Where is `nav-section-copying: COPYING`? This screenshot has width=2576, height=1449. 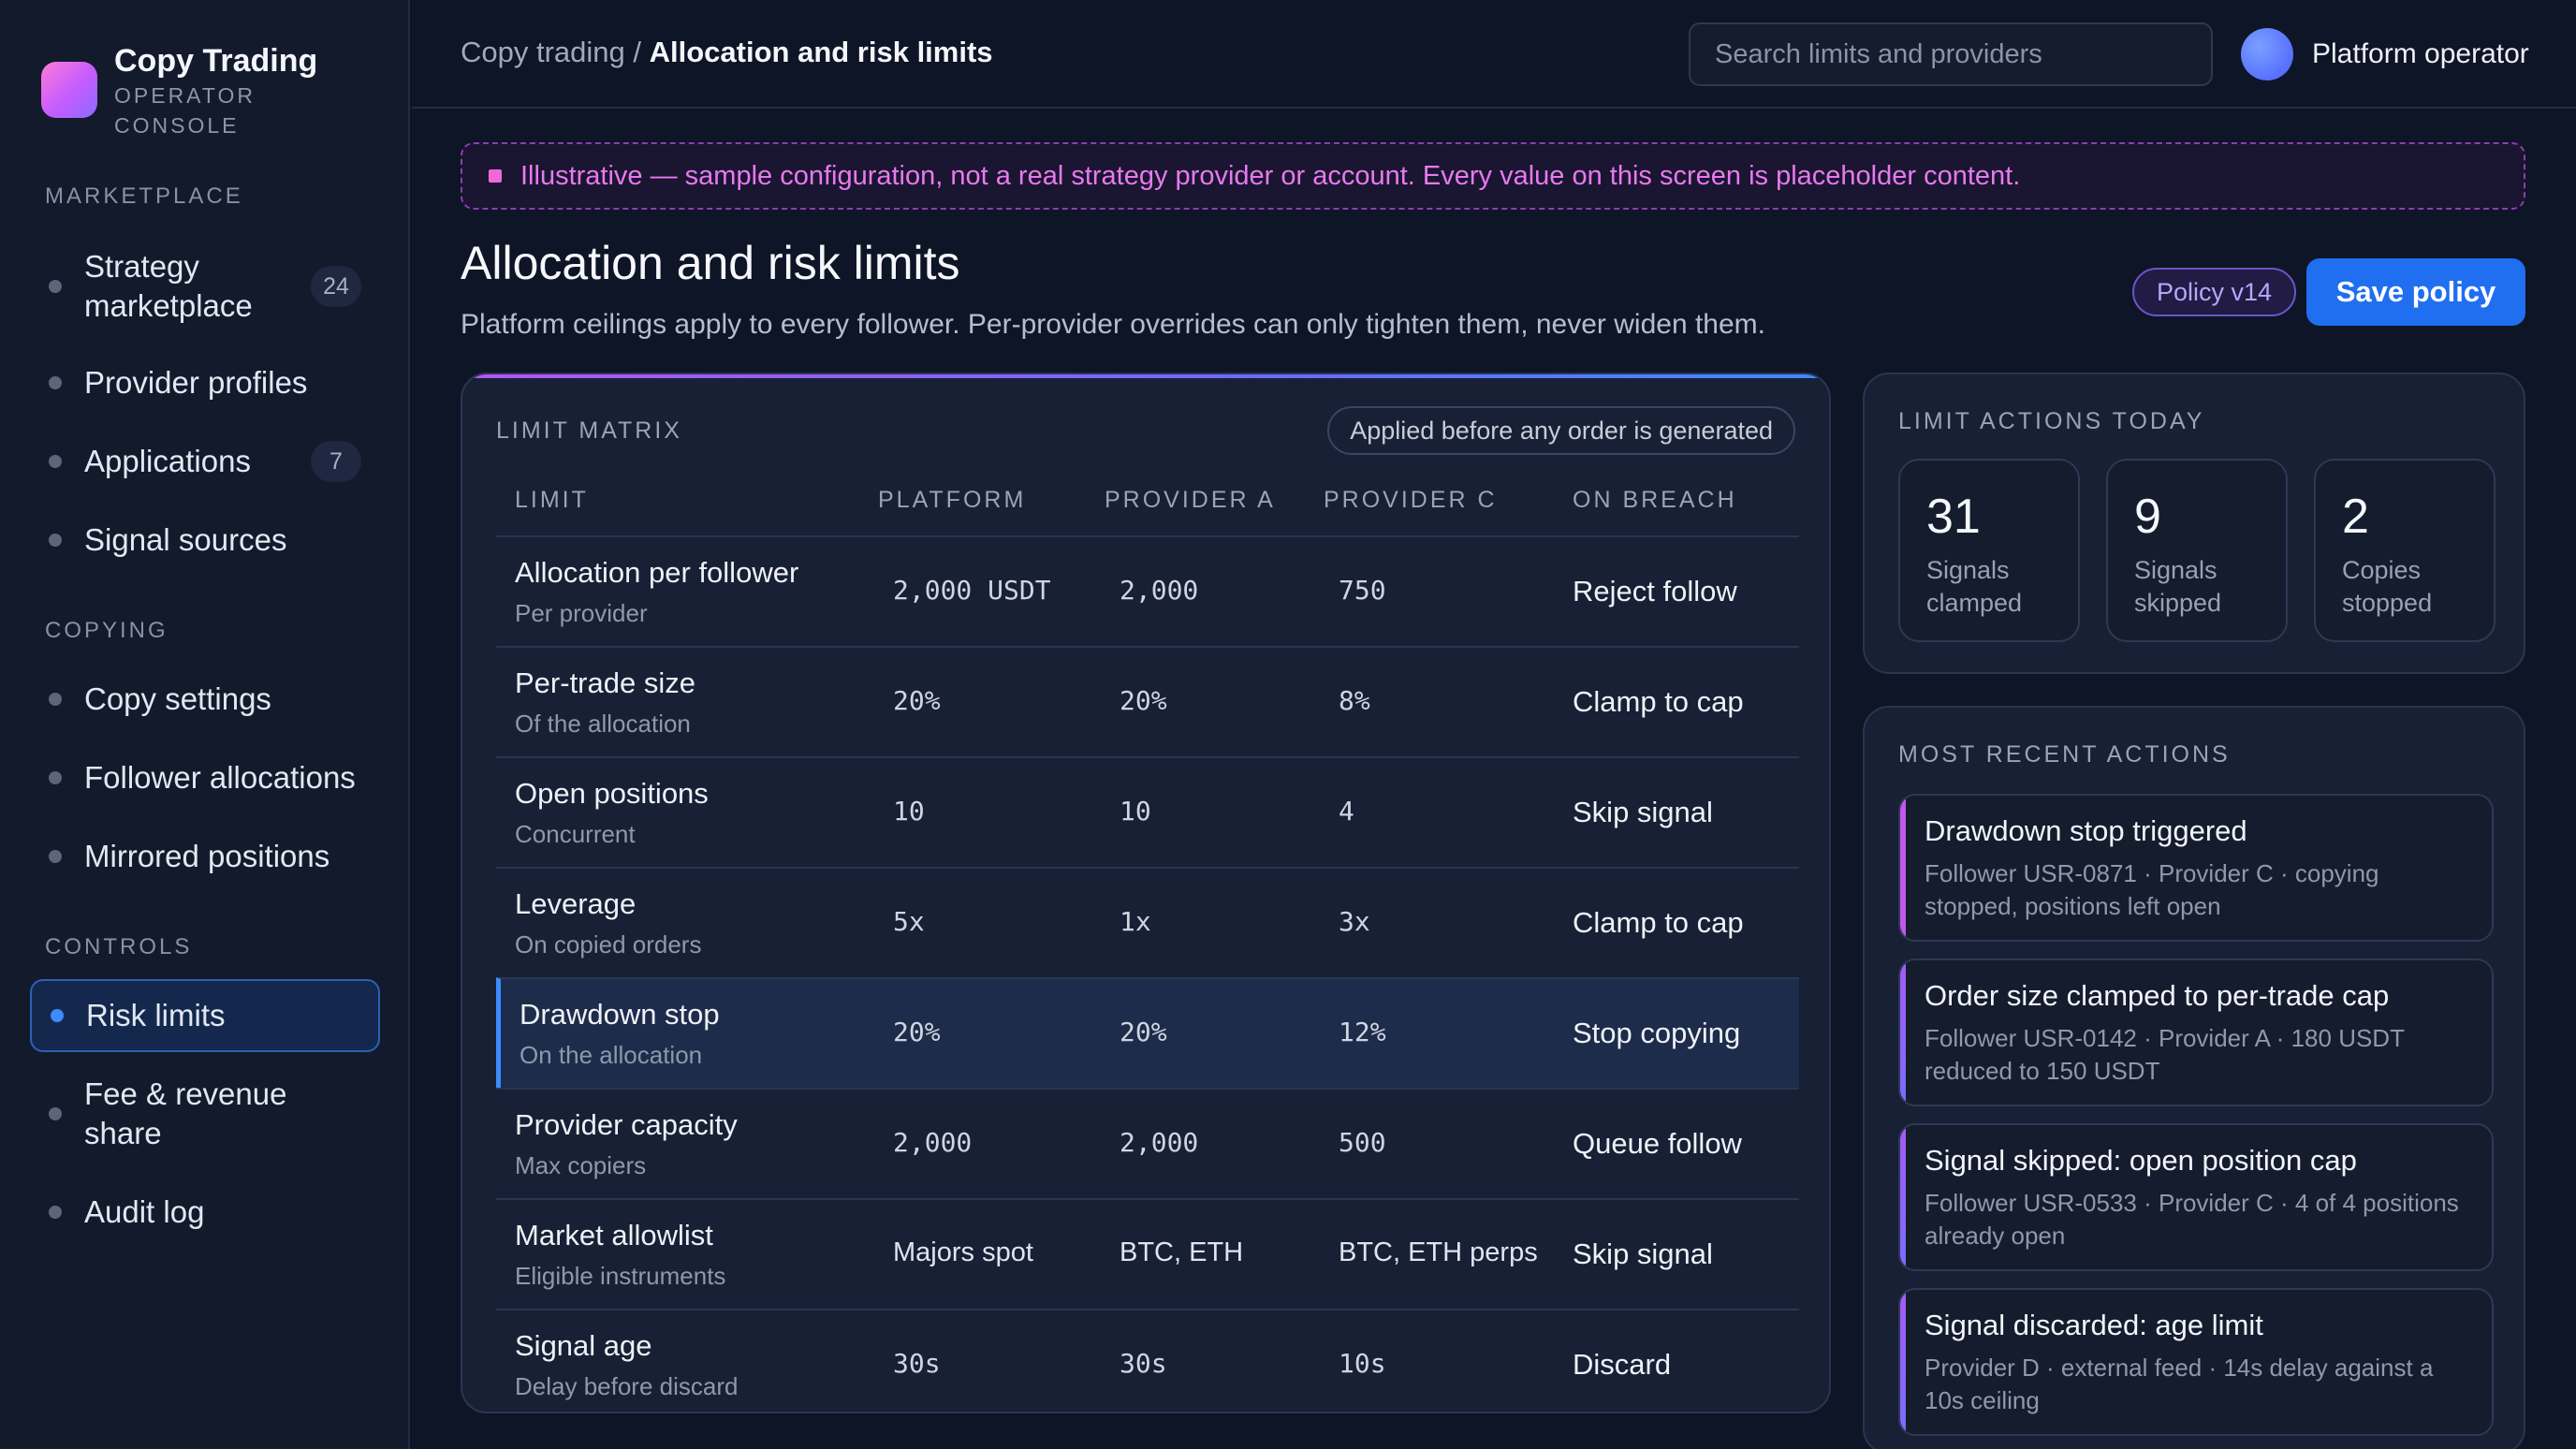 nav-section-copying: COPYING is located at coordinates (106, 630).